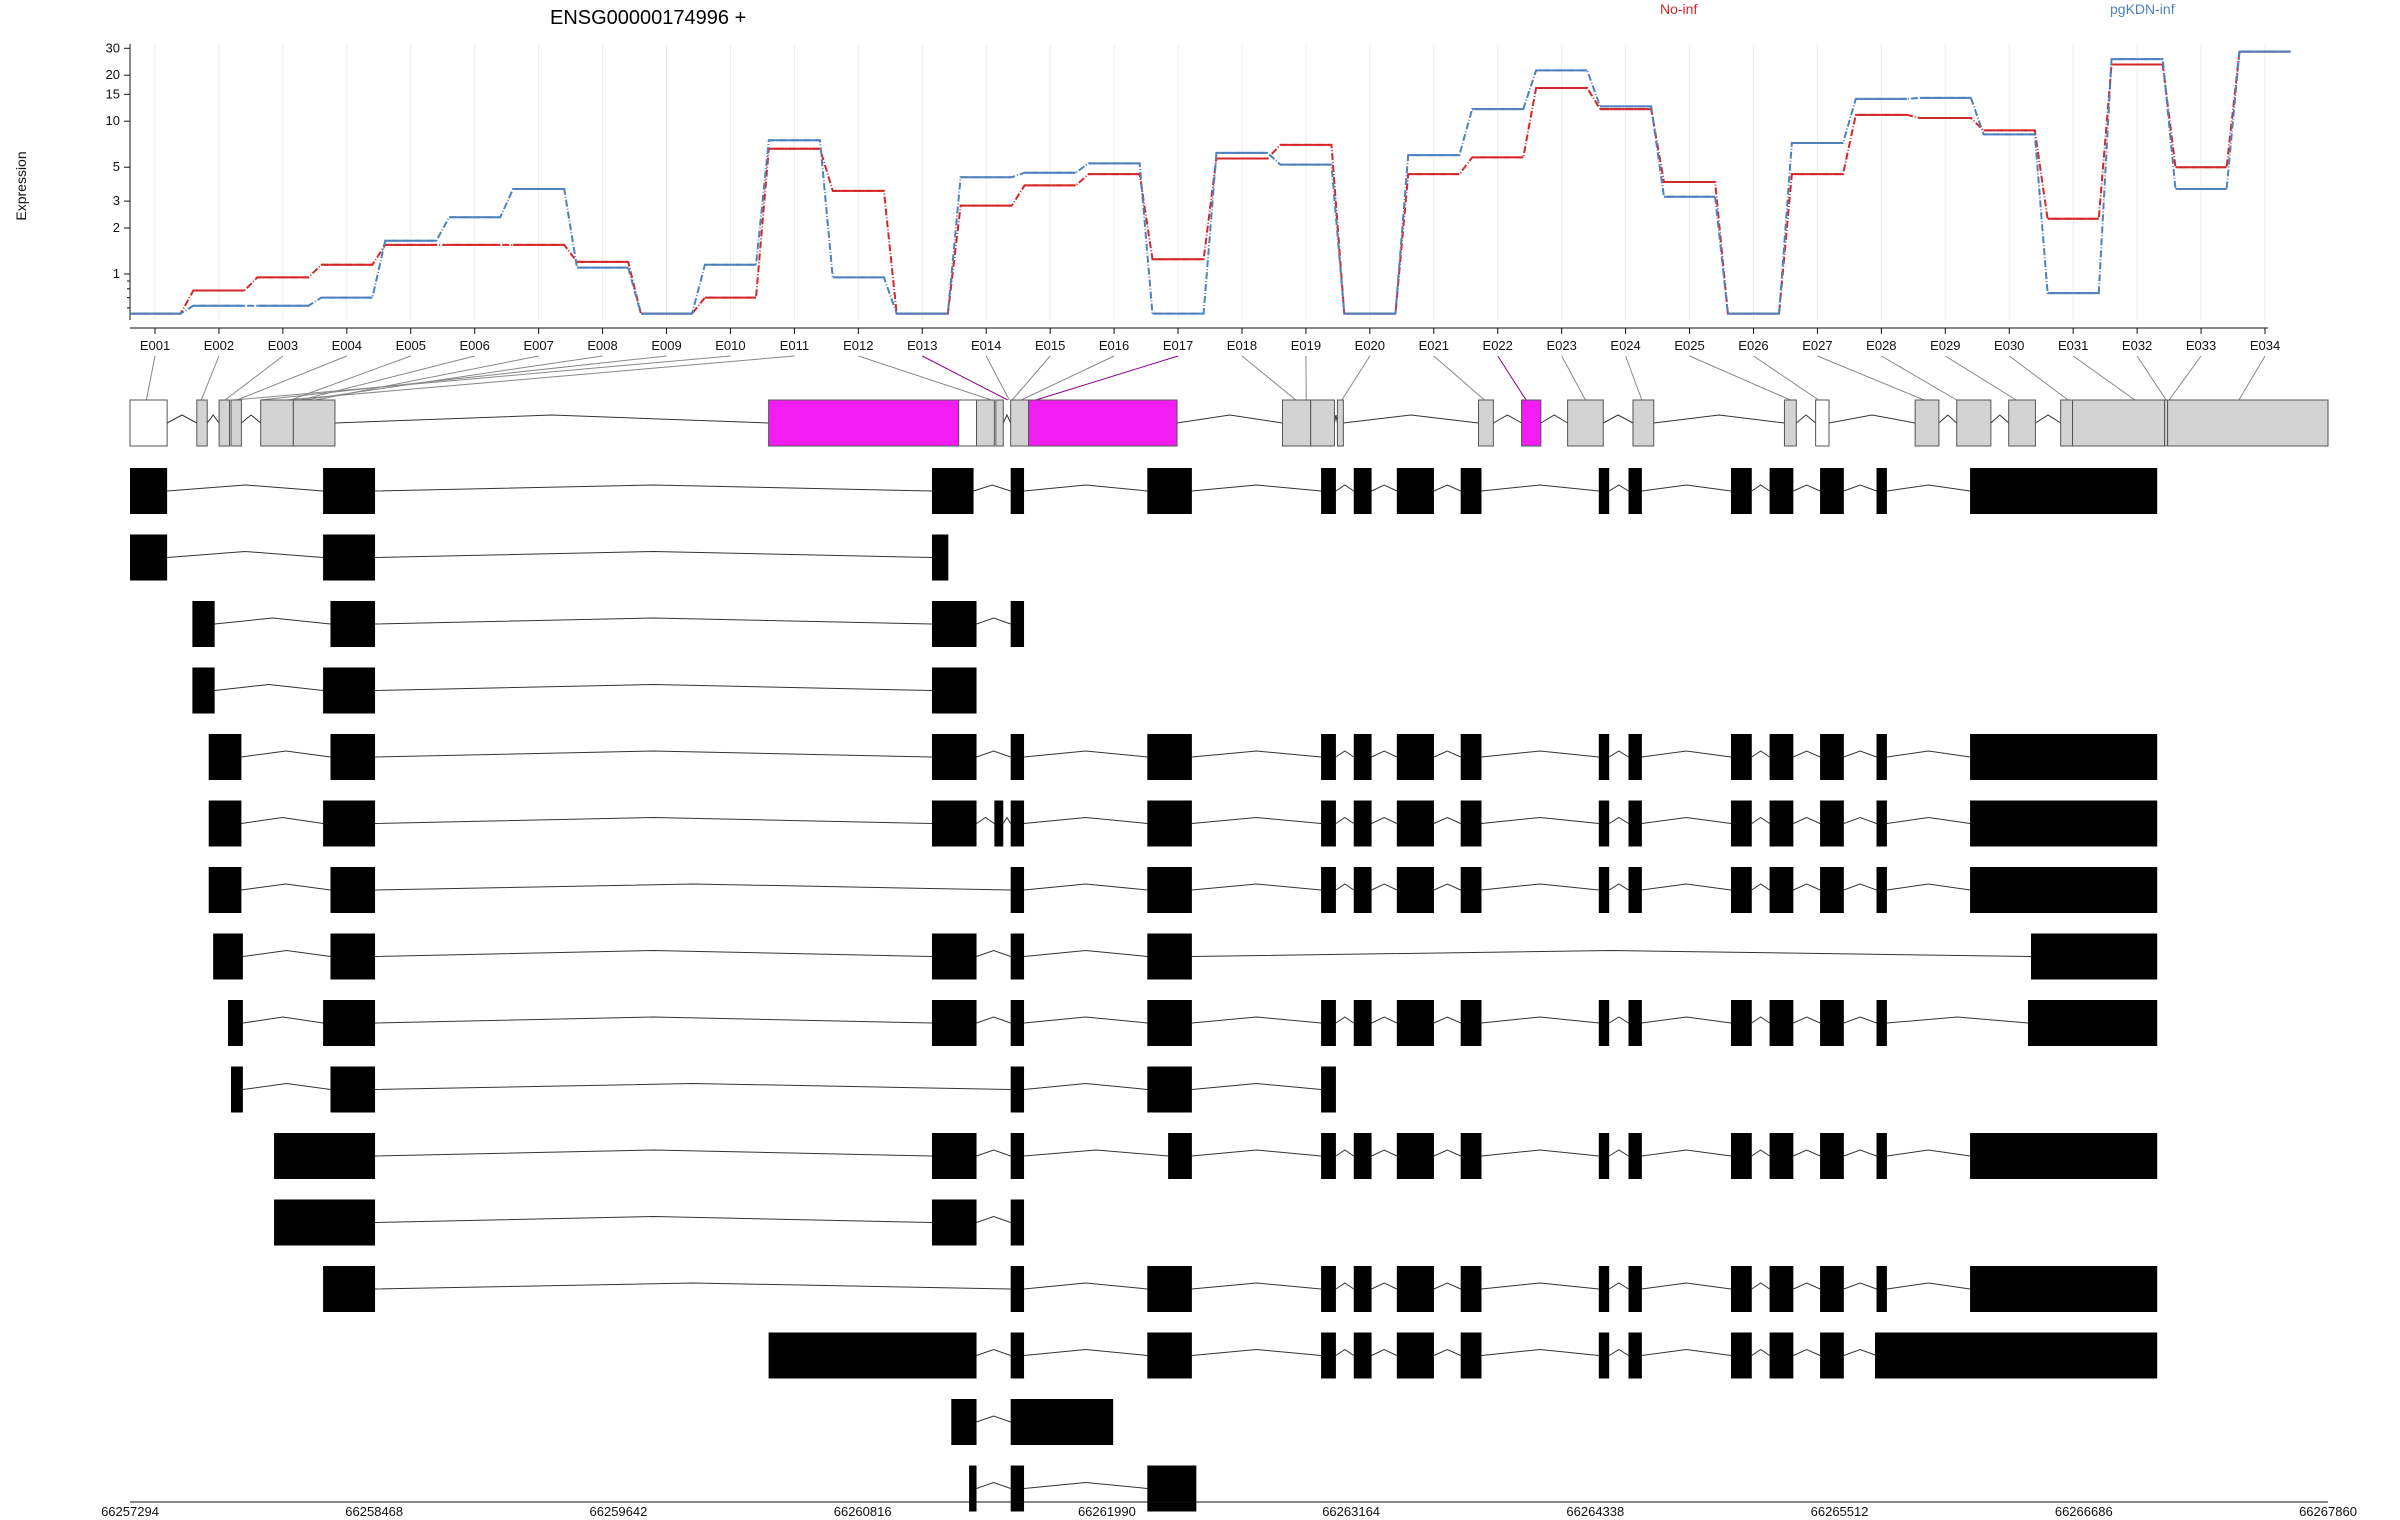  I want to click on bin-connector-e009, so click(463, 378).